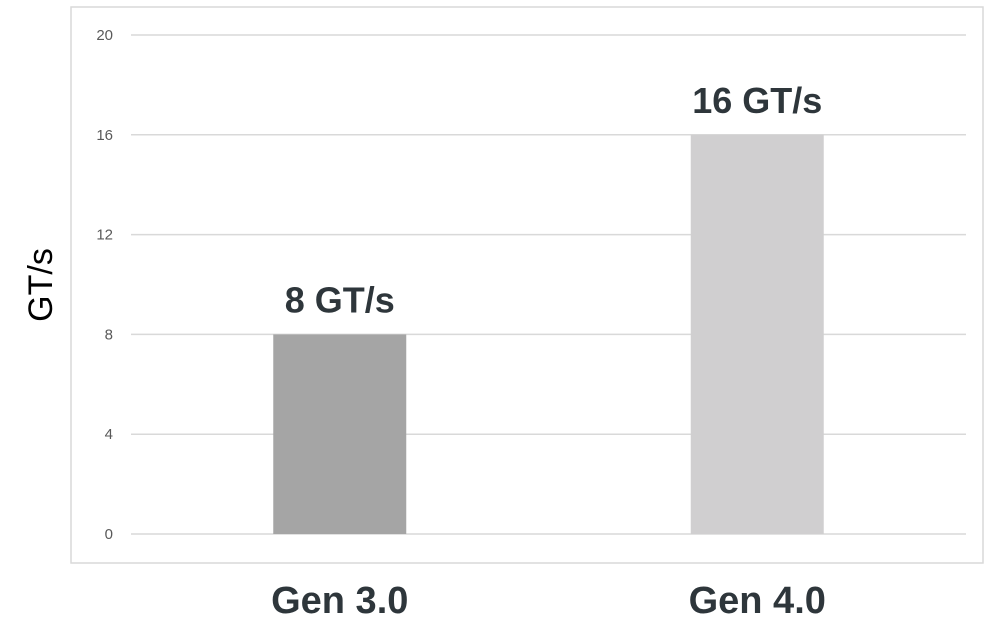 The image size is (984, 619). Describe the element at coordinates (339, 599) in the screenshot. I see `x-category-label-0: Gen 3.0` at that location.